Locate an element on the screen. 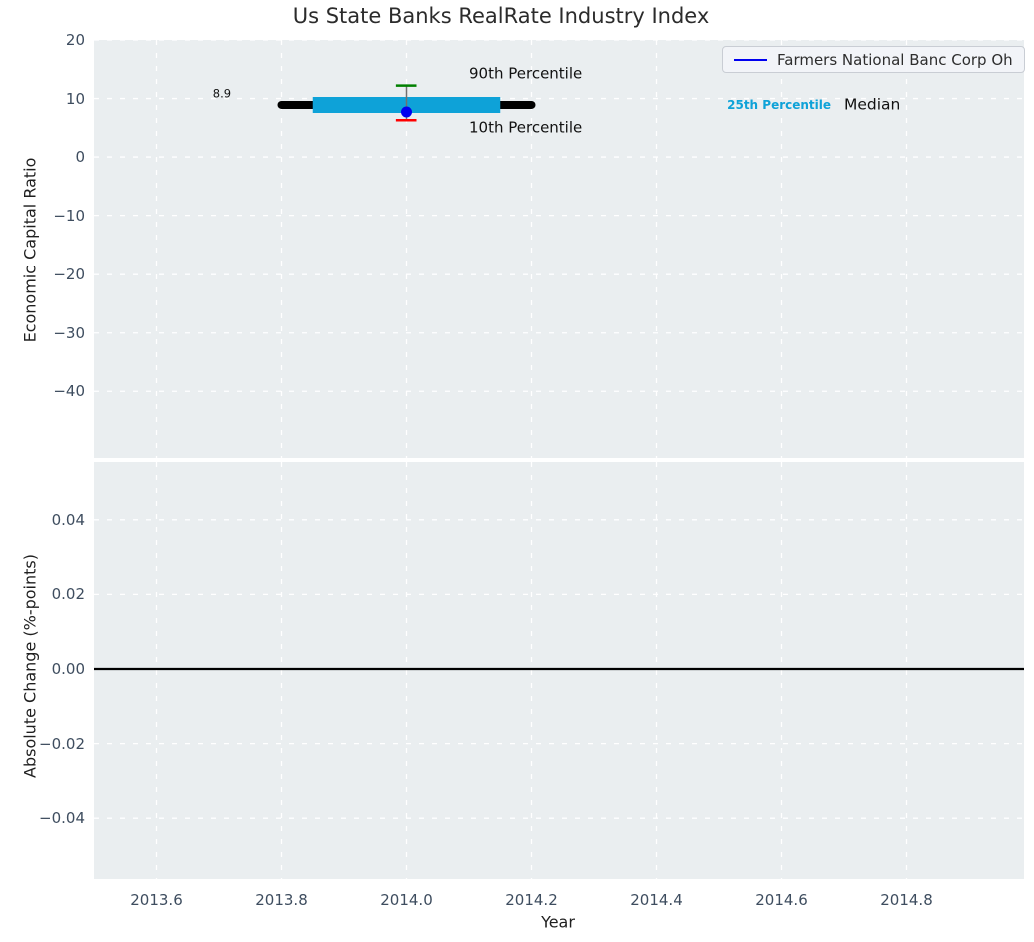 This screenshot has width=1034, height=942. x-tick-label: 2014.8 is located at coordinates (906, 900).